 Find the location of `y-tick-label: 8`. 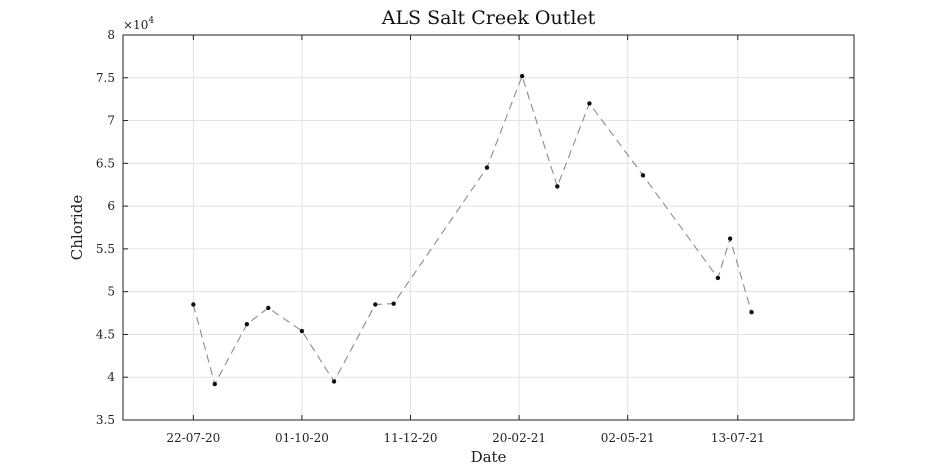

y-tick-label: 8 is located at coordinates (111, 35).